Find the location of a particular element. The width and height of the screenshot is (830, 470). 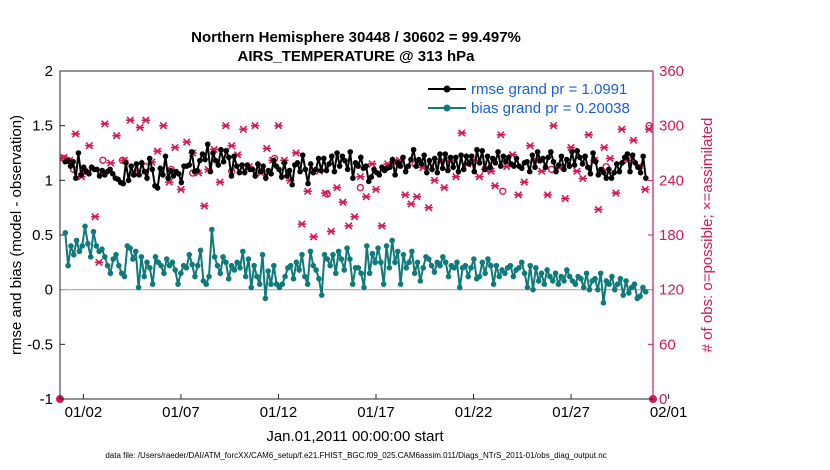

y-left-tick-label: -0.5 is located at coordinates (40, 344).